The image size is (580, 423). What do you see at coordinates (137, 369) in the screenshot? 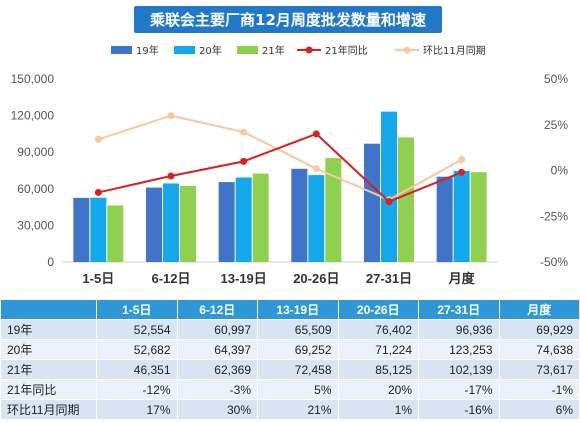
I see `table-cell: 46,351` at bounding box center [137, 369].